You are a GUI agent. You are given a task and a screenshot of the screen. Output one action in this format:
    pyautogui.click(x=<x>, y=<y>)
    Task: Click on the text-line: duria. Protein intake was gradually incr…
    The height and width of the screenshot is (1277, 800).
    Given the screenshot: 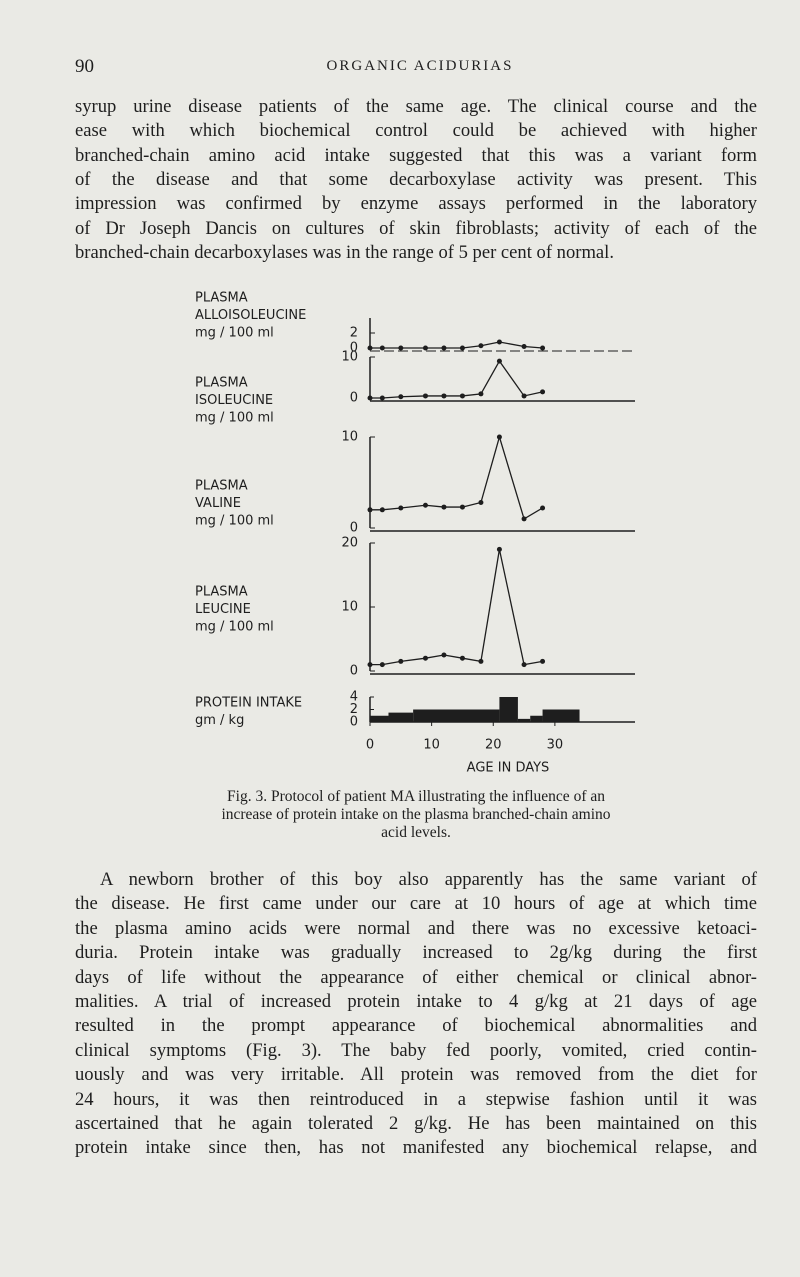 What is the action you would take?
    pyautogui.click(x=416, y=953)
    